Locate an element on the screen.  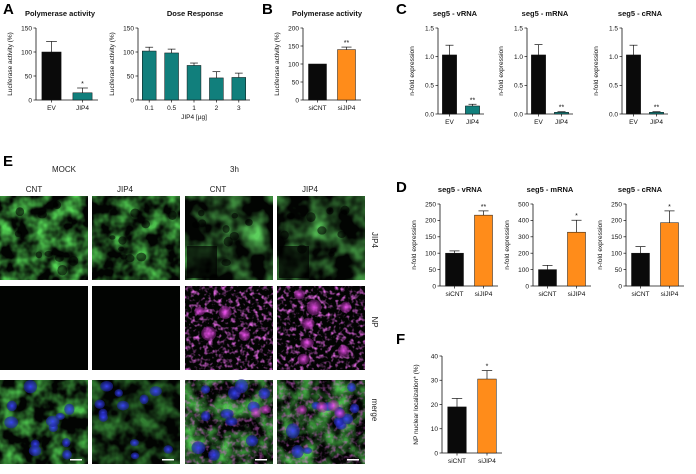
column-label-4: JIP4 is located at coordinates (310, 189).